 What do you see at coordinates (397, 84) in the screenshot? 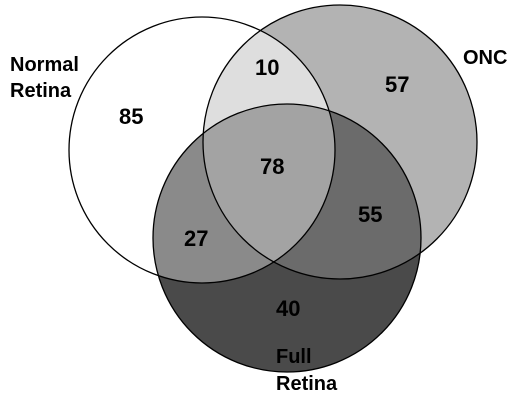
I see `count-onc-only: 57` at bounding box center [397, 84].